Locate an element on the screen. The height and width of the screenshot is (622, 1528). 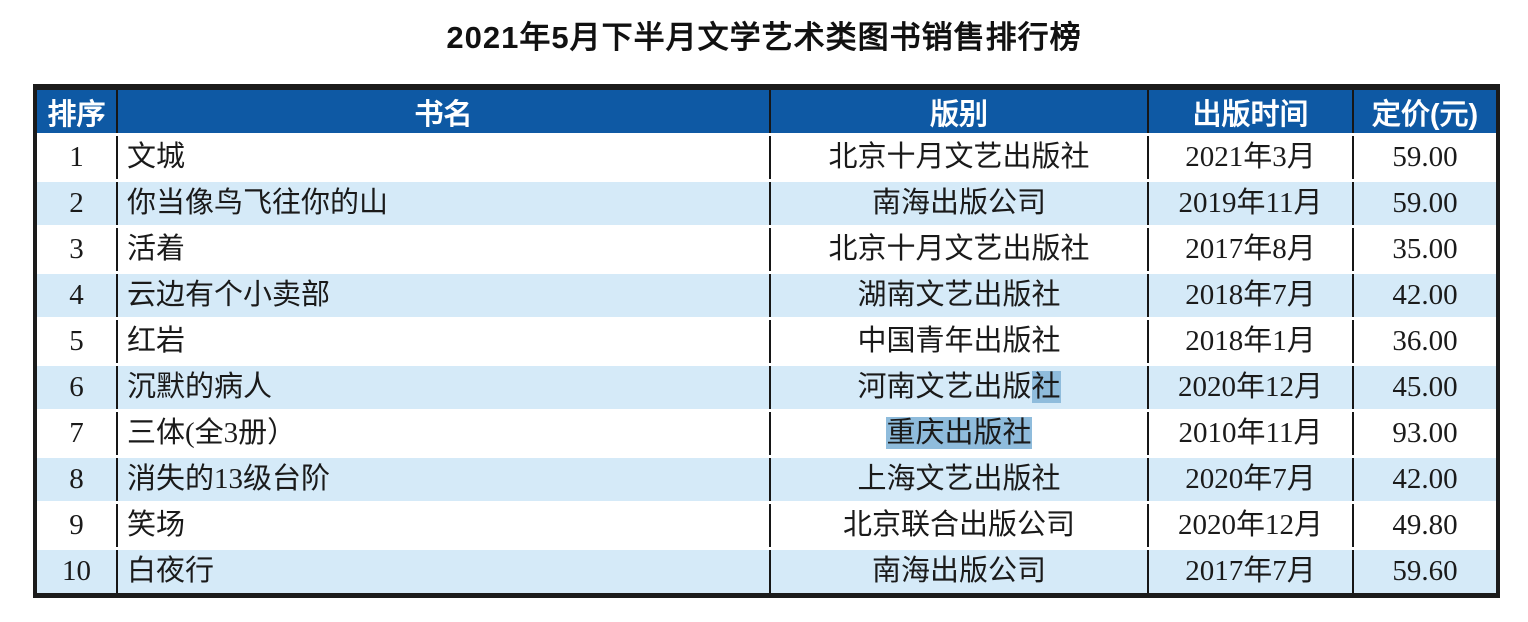
cell-price: 49.80 is located at coordinates (1425, 525).